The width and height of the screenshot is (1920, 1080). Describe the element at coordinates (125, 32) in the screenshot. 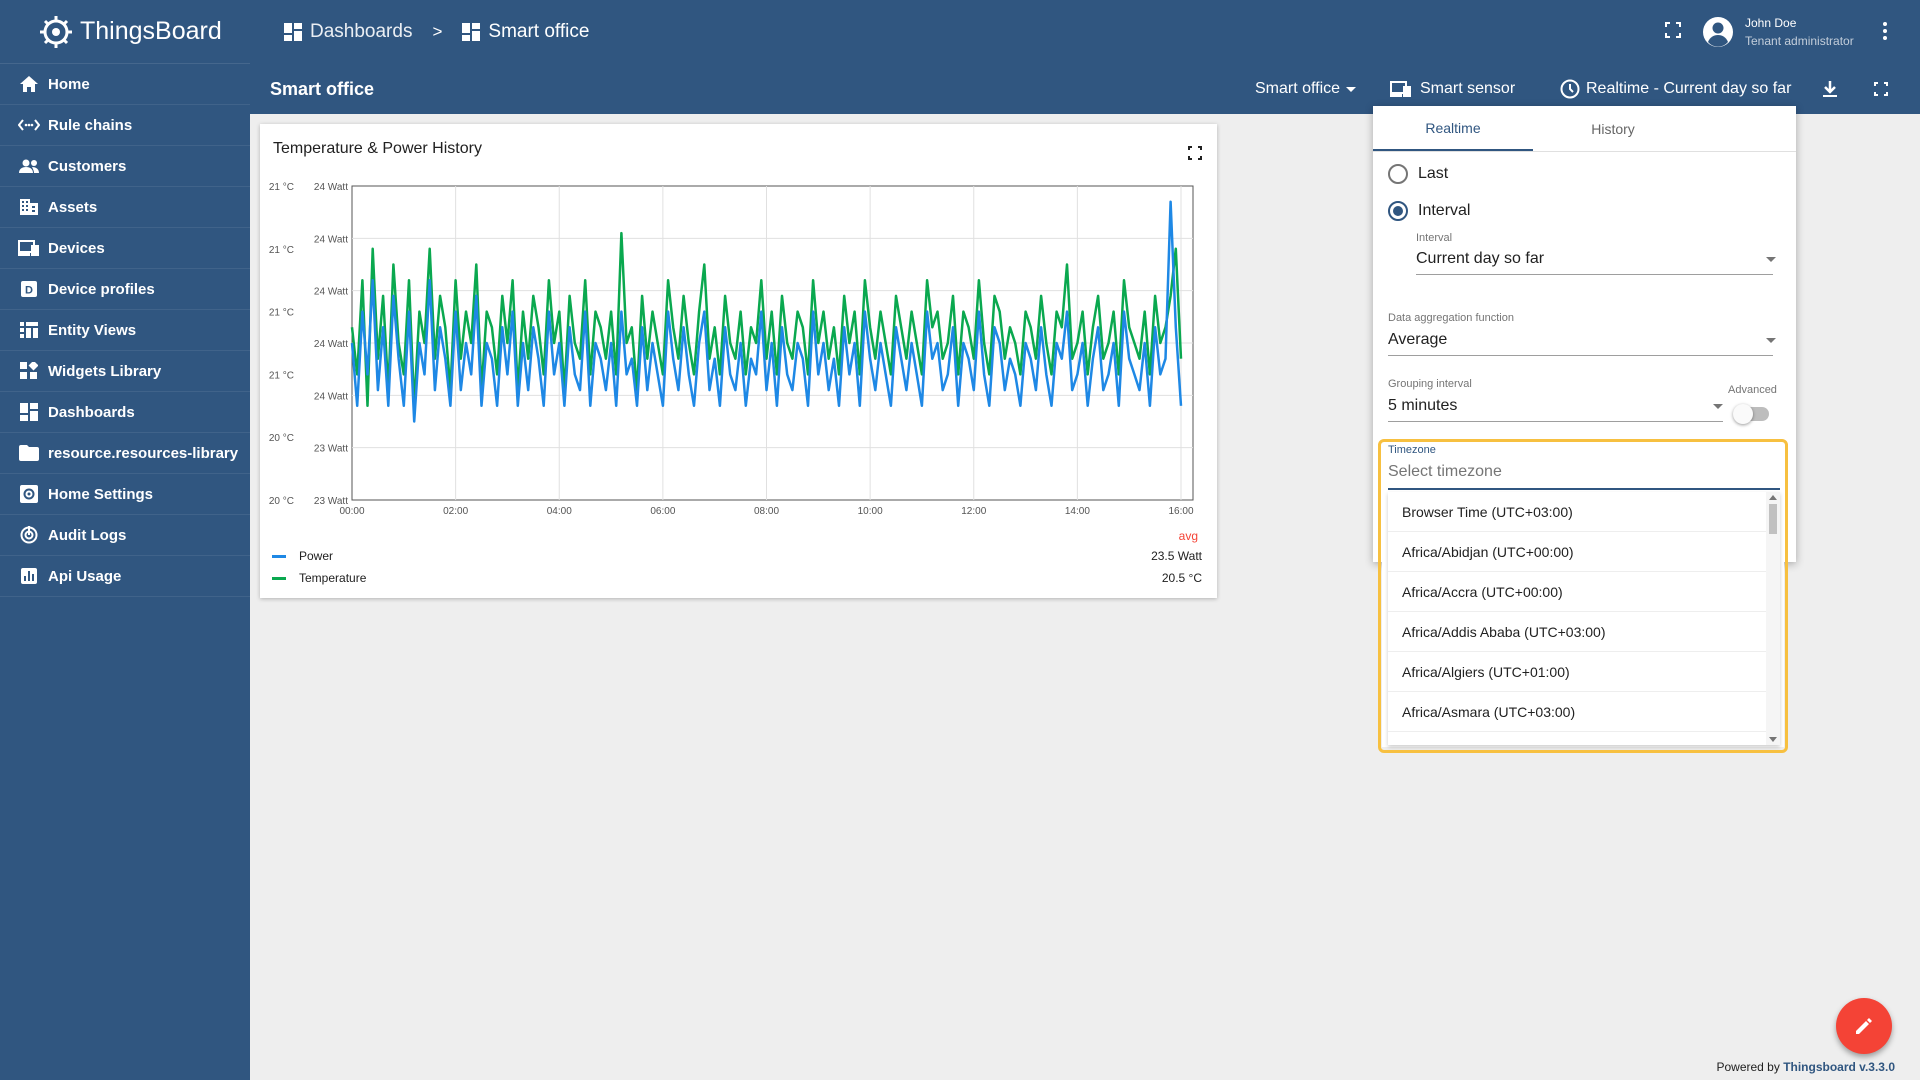

I see `app-logo: ThingsBoard` at that location.